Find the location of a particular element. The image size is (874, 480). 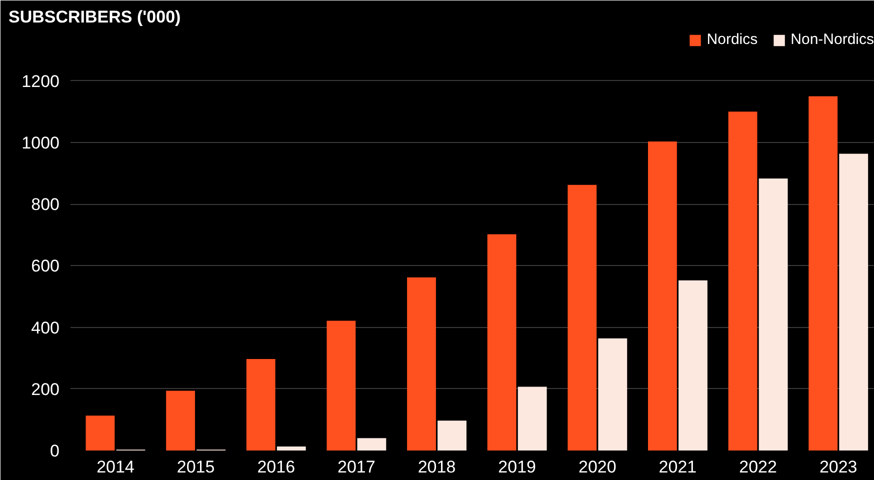

y-tick-label: 400 is located at coordinates (45, 328).